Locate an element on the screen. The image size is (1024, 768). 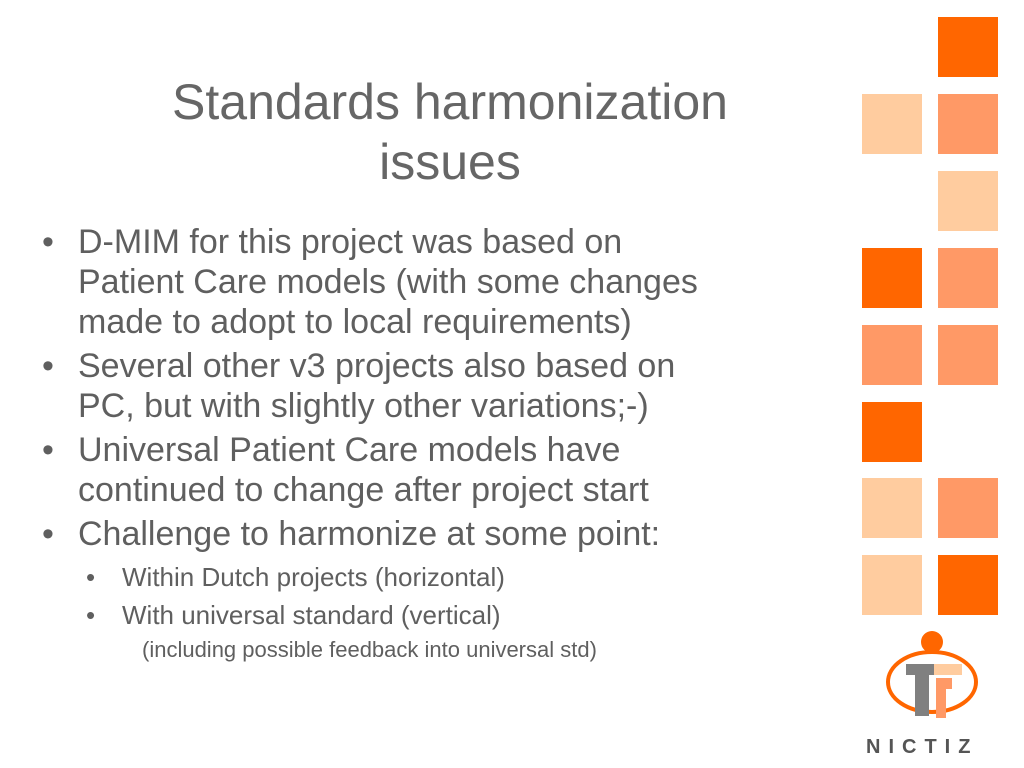
sub-bullet-text: With universal standard (vertical) is located at coordinates (311, 615).